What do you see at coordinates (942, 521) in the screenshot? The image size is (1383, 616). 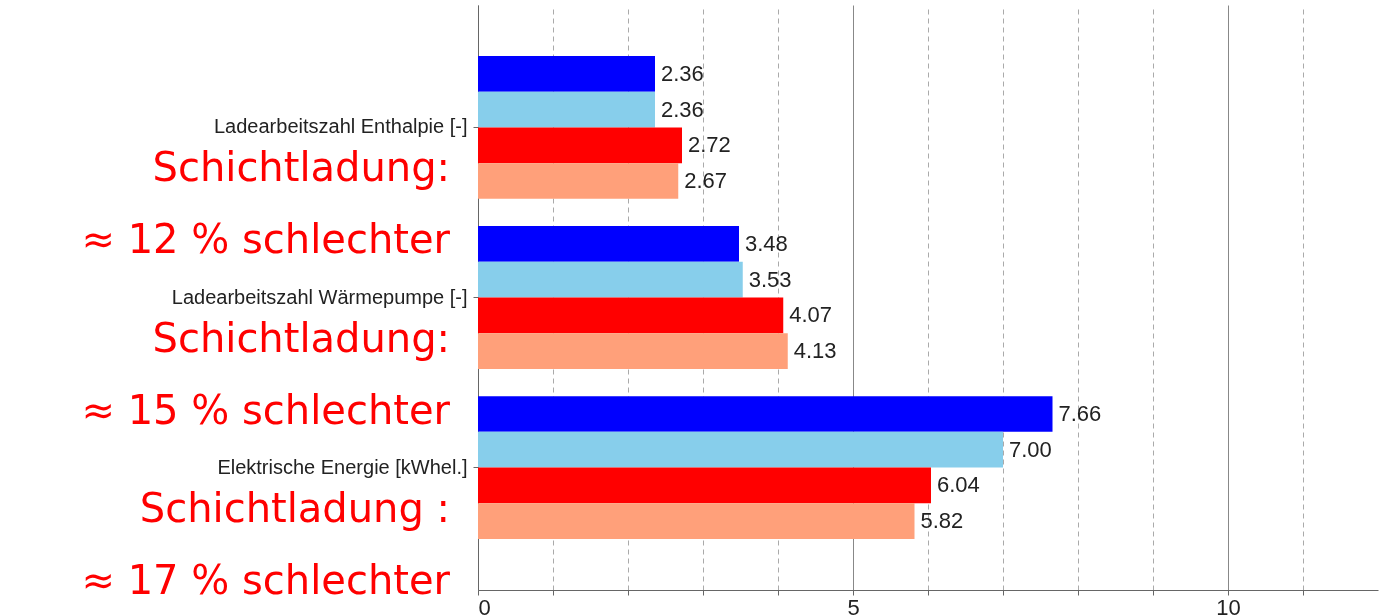 I see `data-label: 5.82` at bounding box center [942, 521].